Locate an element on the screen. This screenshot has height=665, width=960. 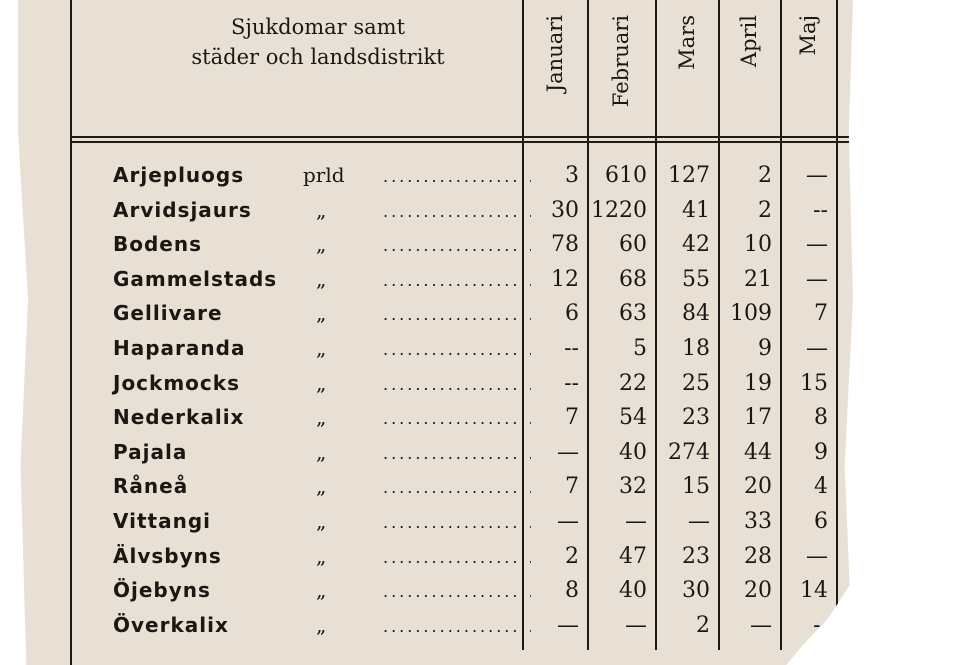
value-cell: 5 is located at coordinates (640, 348).